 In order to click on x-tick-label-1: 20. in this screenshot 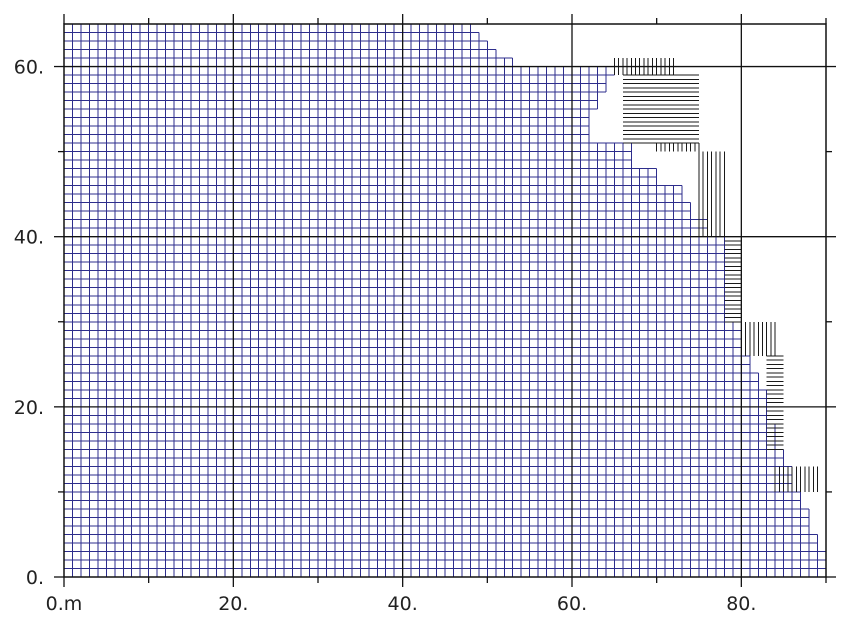, I will do `click(233, 604)`.